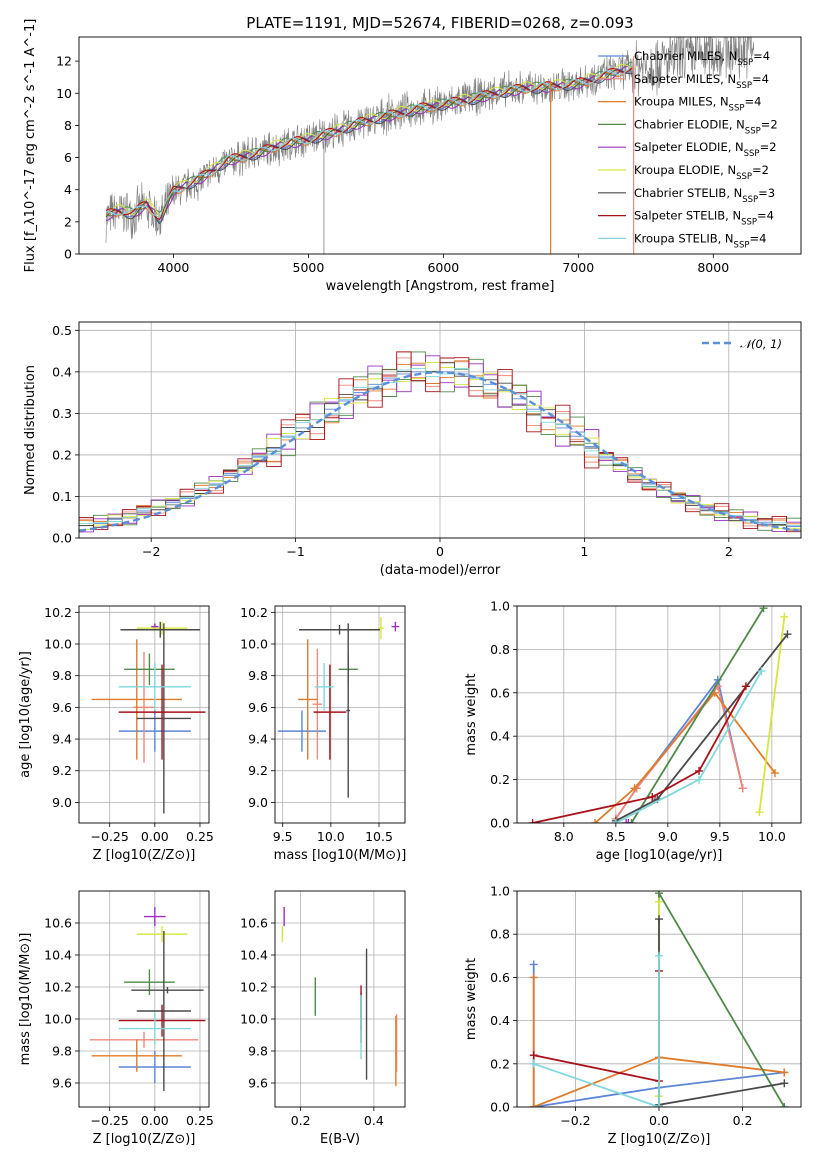 The image size is (819, 1170). I want to click on x-tick-label: 10.0, so click(772, 836).